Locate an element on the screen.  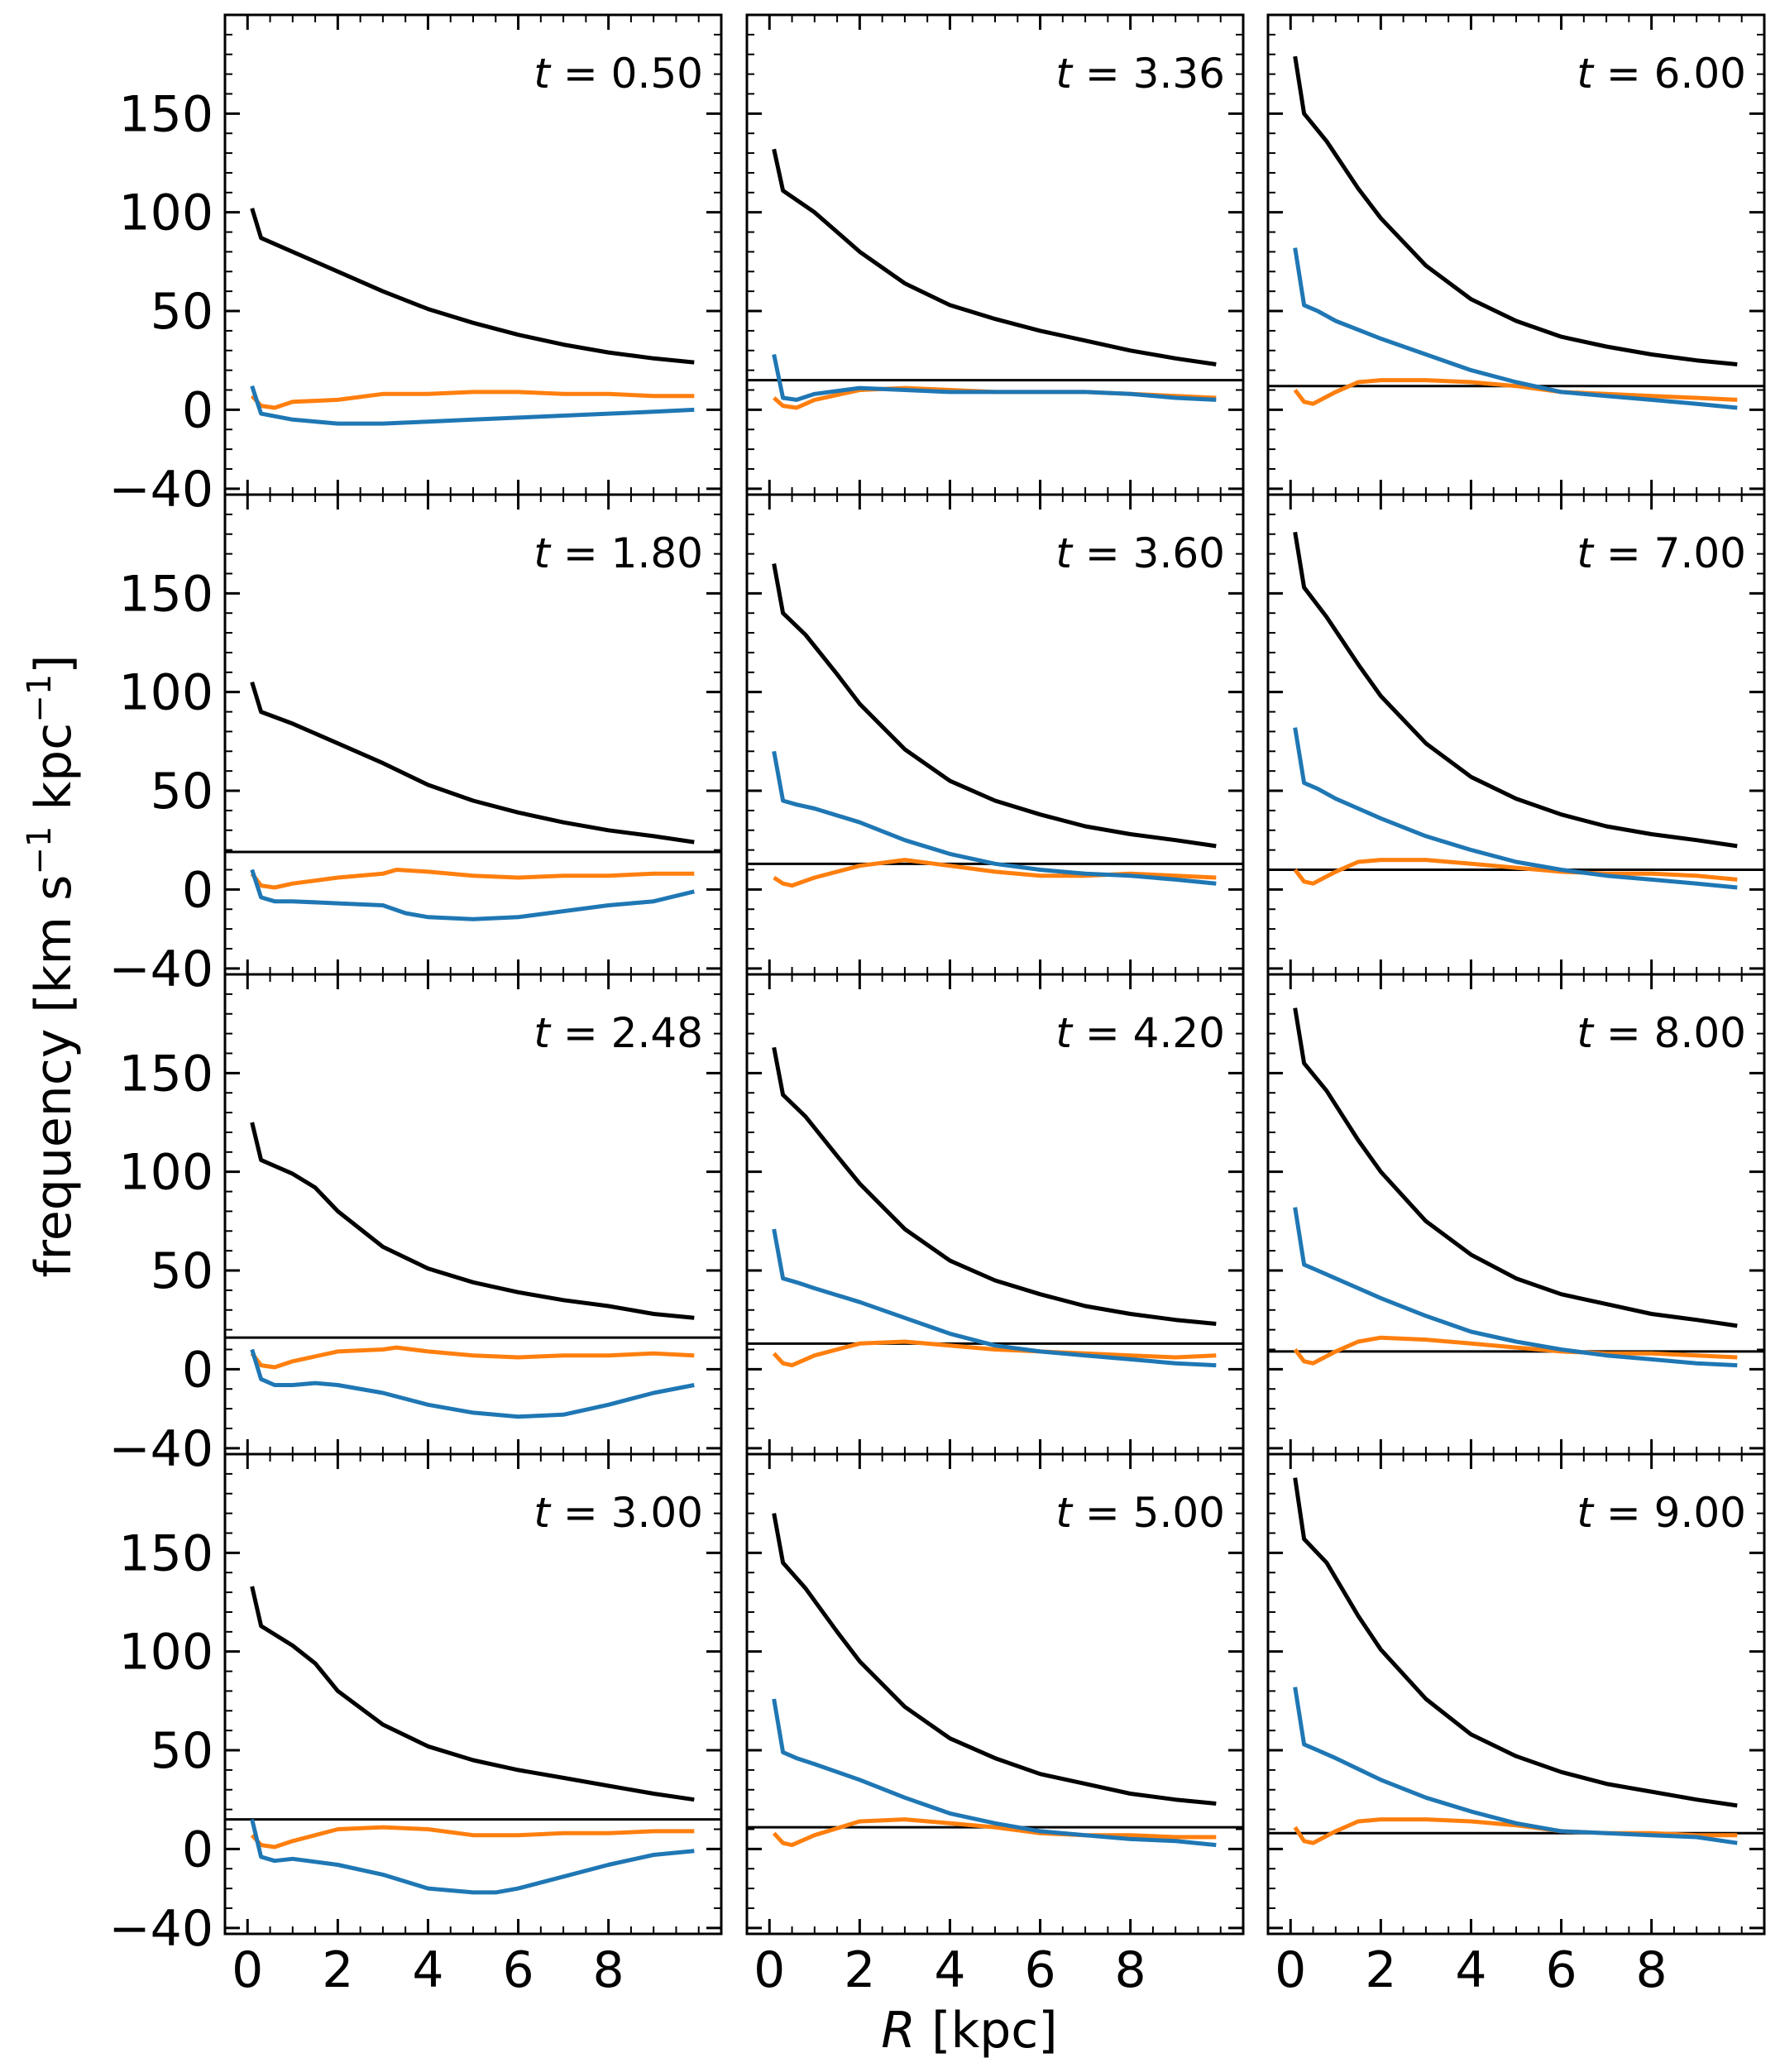
panel-time-label: t = 6.00 is located at coordinates (1662, 74).